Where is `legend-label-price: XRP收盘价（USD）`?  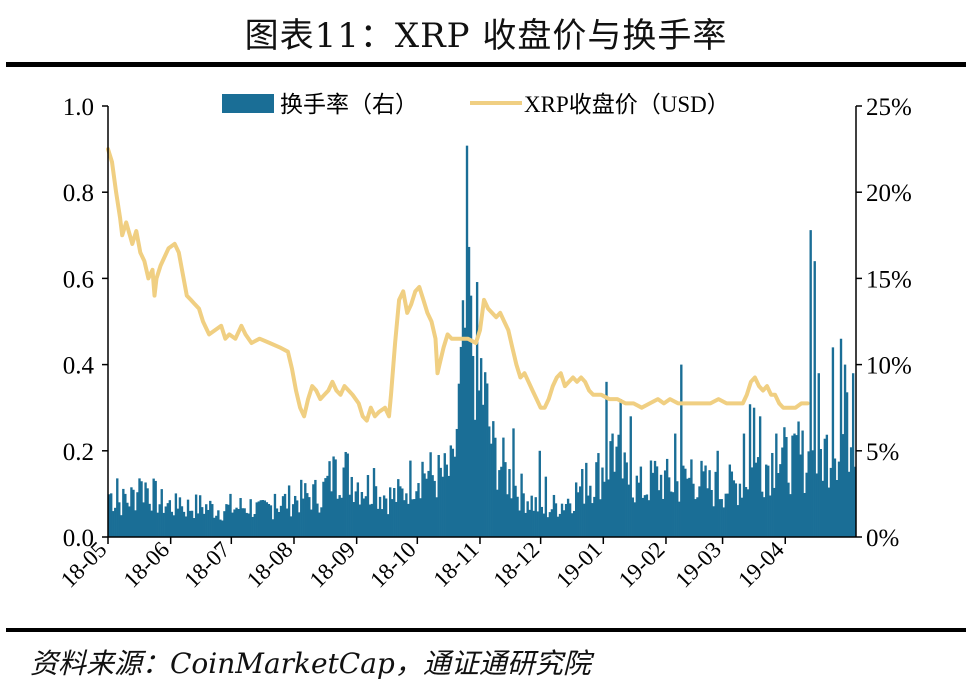
legend-label-price: XRP收盘价（USD） is located at coordinates (627, 104).